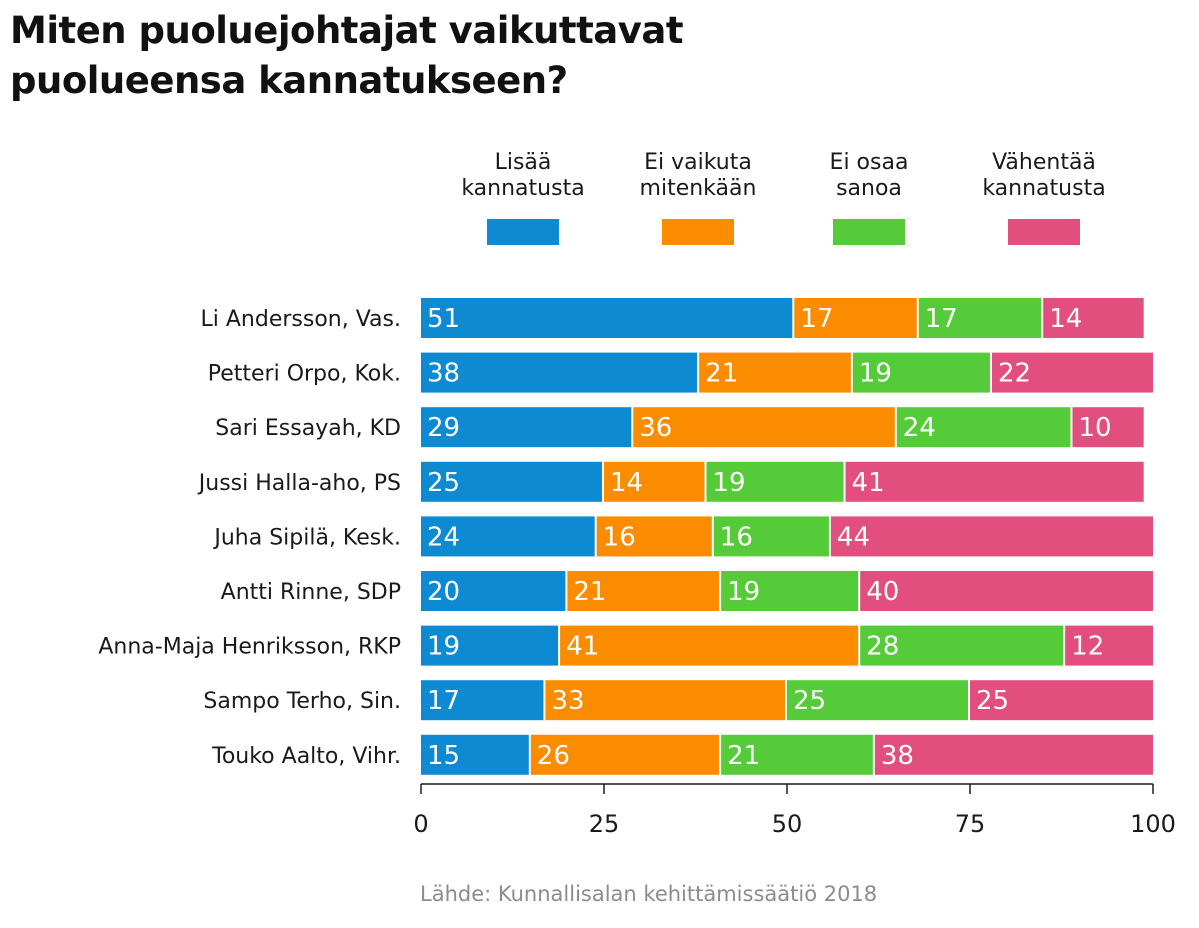 This screenshot has height=928, width=1199. What do you see at coordinates (553, 756) in the screenshot?
I see `data-label: 26` at bounding box center [553, 756].